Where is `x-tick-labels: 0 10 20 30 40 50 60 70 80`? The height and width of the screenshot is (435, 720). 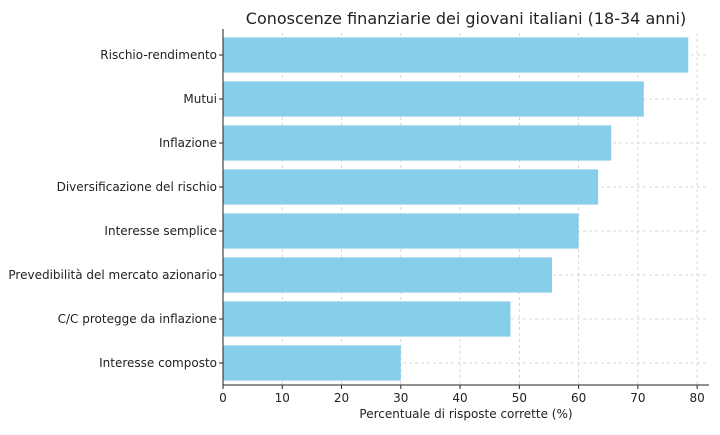 x-tick-labels: 0 10 20 30 40 50 60 70 80 is located at coordinates (462, 395).